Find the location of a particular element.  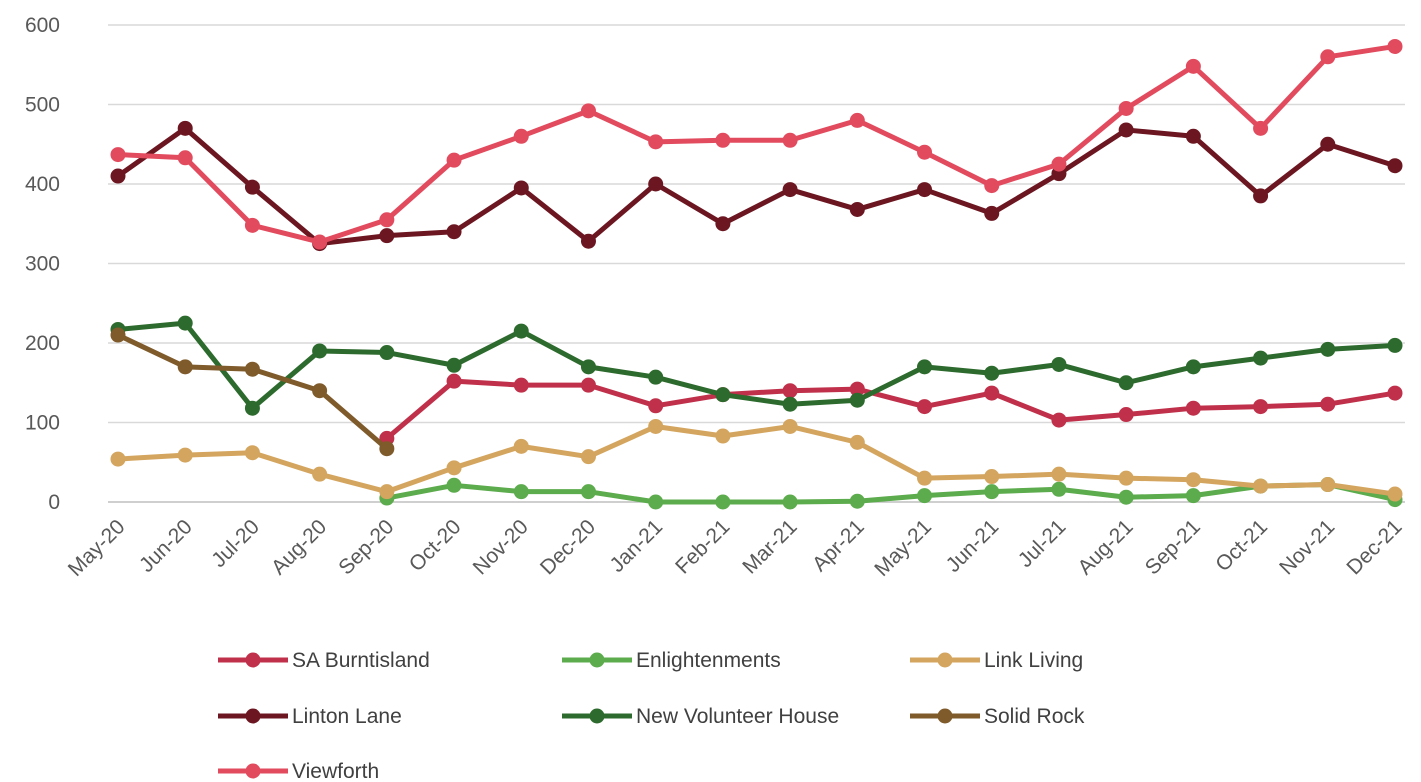

x-tick-label: Aug-21 is located at coordinates (1106, 547).